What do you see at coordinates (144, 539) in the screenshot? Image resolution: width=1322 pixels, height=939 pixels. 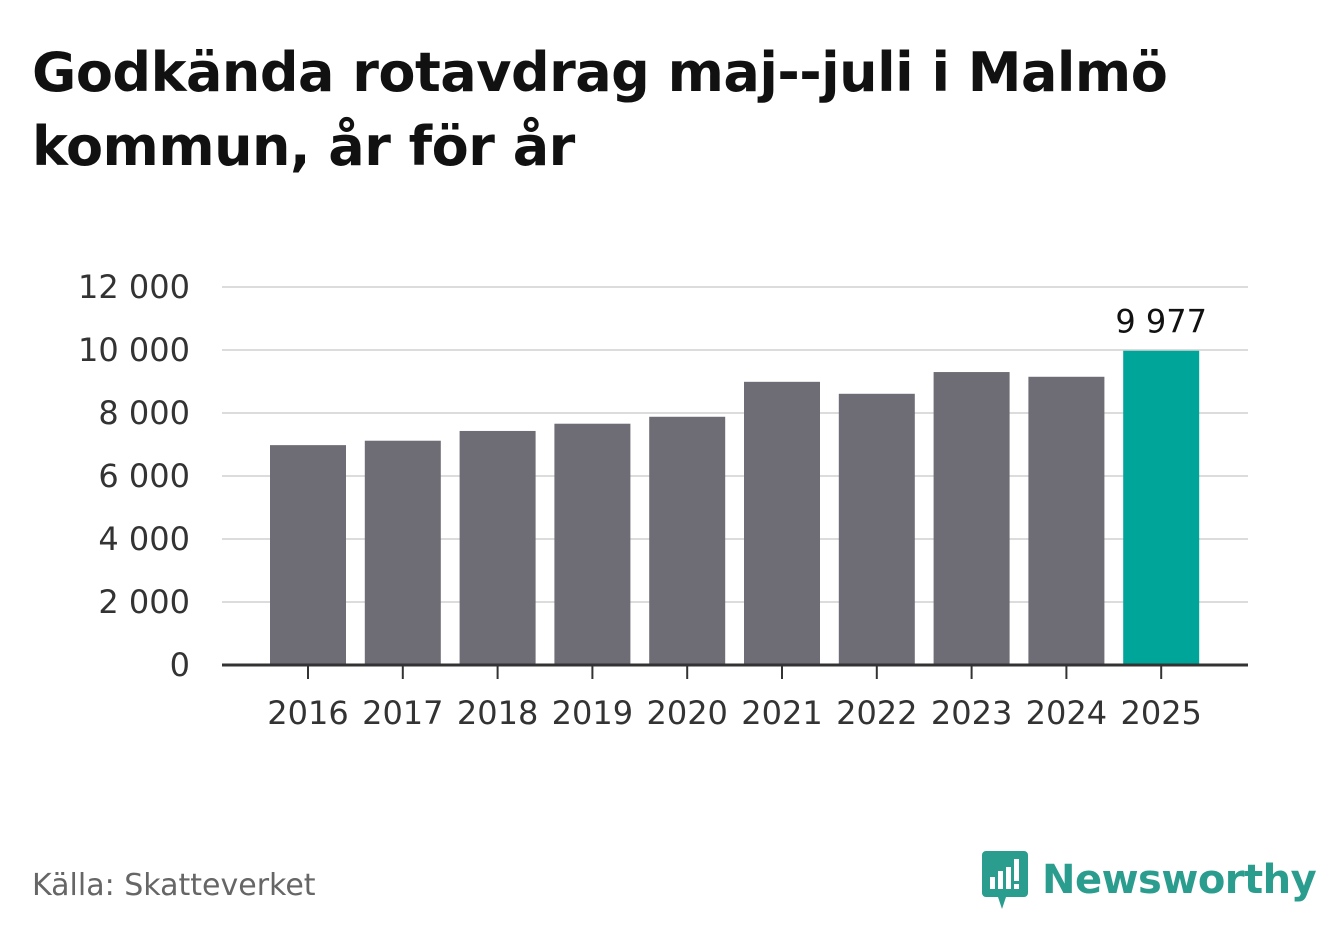 I see `y-tick-label: 4 000` at bounding box center [144, 539].